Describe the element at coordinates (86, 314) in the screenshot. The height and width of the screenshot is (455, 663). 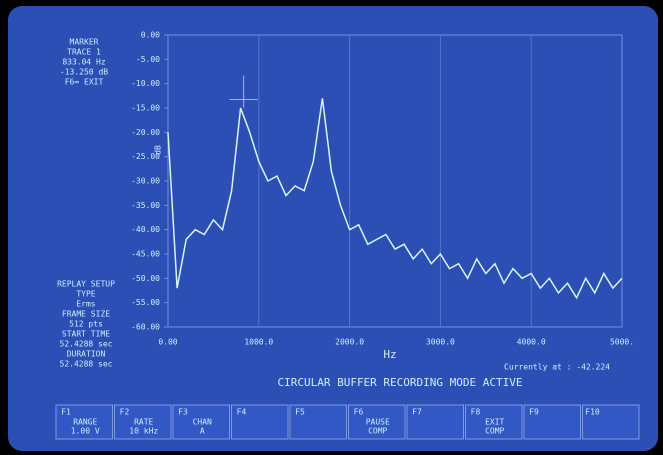
I see `replay-setup: FRAME SIZE` at that location.